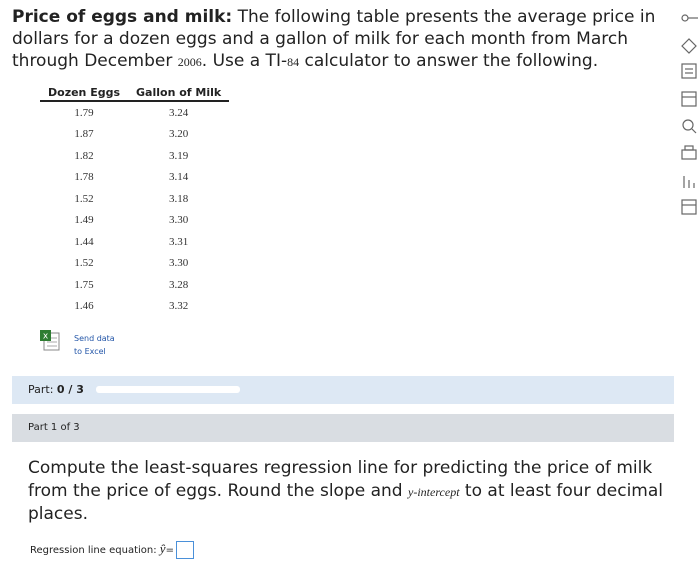  What do you see at coordinates (54, 427) in the screenshot?
I see `part-title: Part 1 of 3` at bounding box center [54, 427].